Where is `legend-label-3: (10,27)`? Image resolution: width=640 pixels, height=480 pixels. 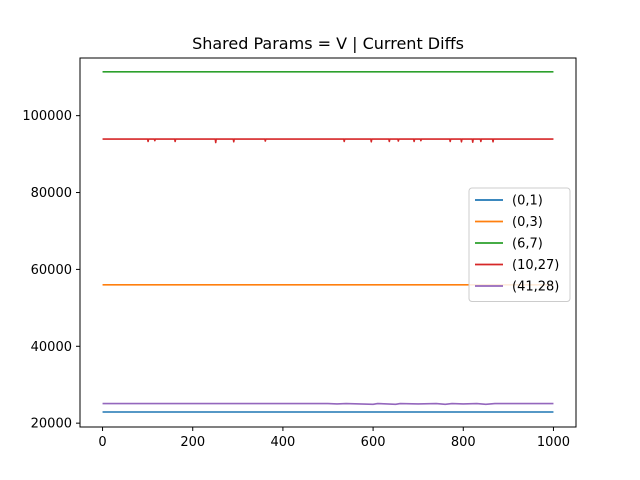
legend-label-3: (10,27) is located at coordinates (535, 265).